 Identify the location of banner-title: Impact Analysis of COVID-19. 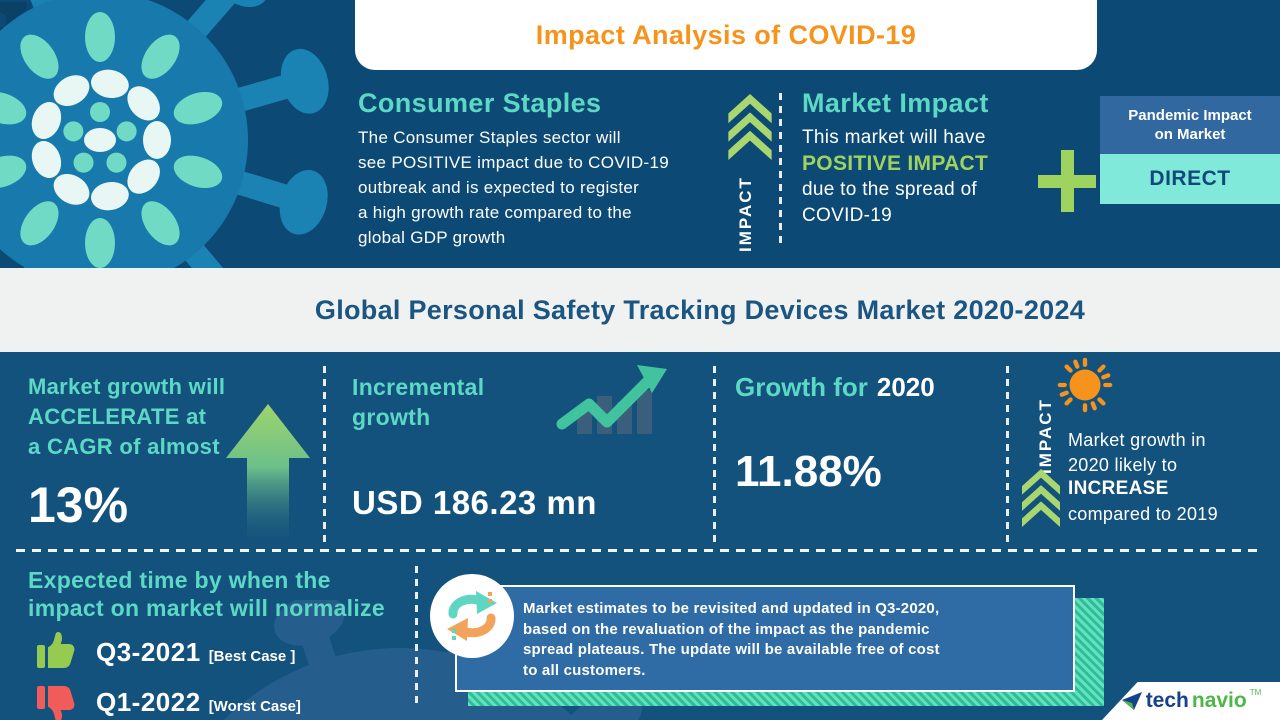
(726, 34).